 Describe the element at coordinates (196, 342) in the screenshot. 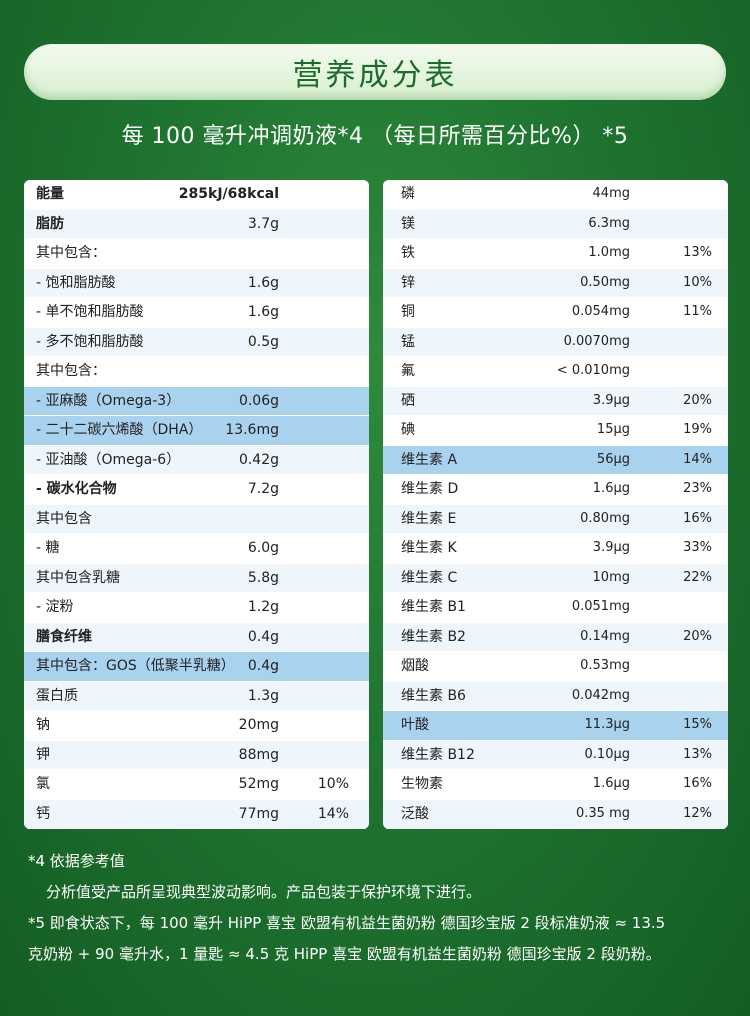

I see `table-row: - 多不饱和脂肪酸 0.5g` at that location.